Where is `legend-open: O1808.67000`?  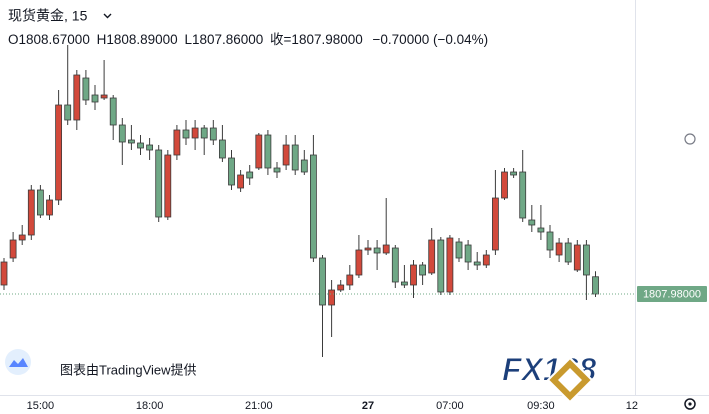
legend-open: O1808.67000 is located at coordinates (49, 39).